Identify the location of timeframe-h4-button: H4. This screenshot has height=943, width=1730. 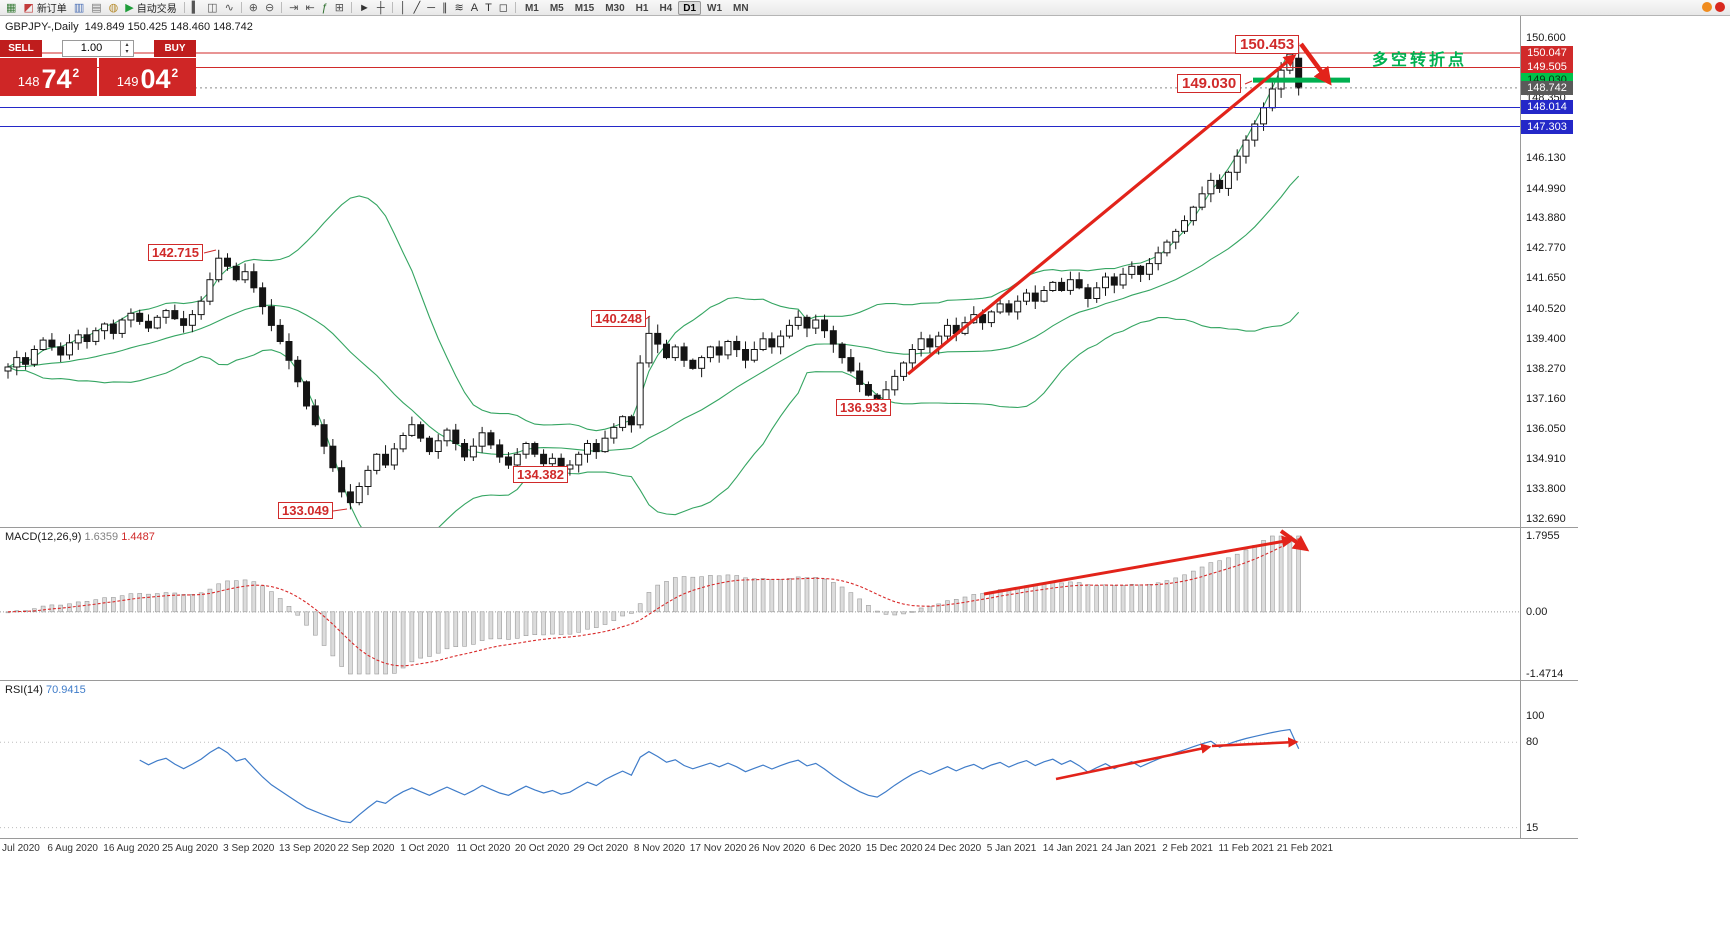
(666, 8).